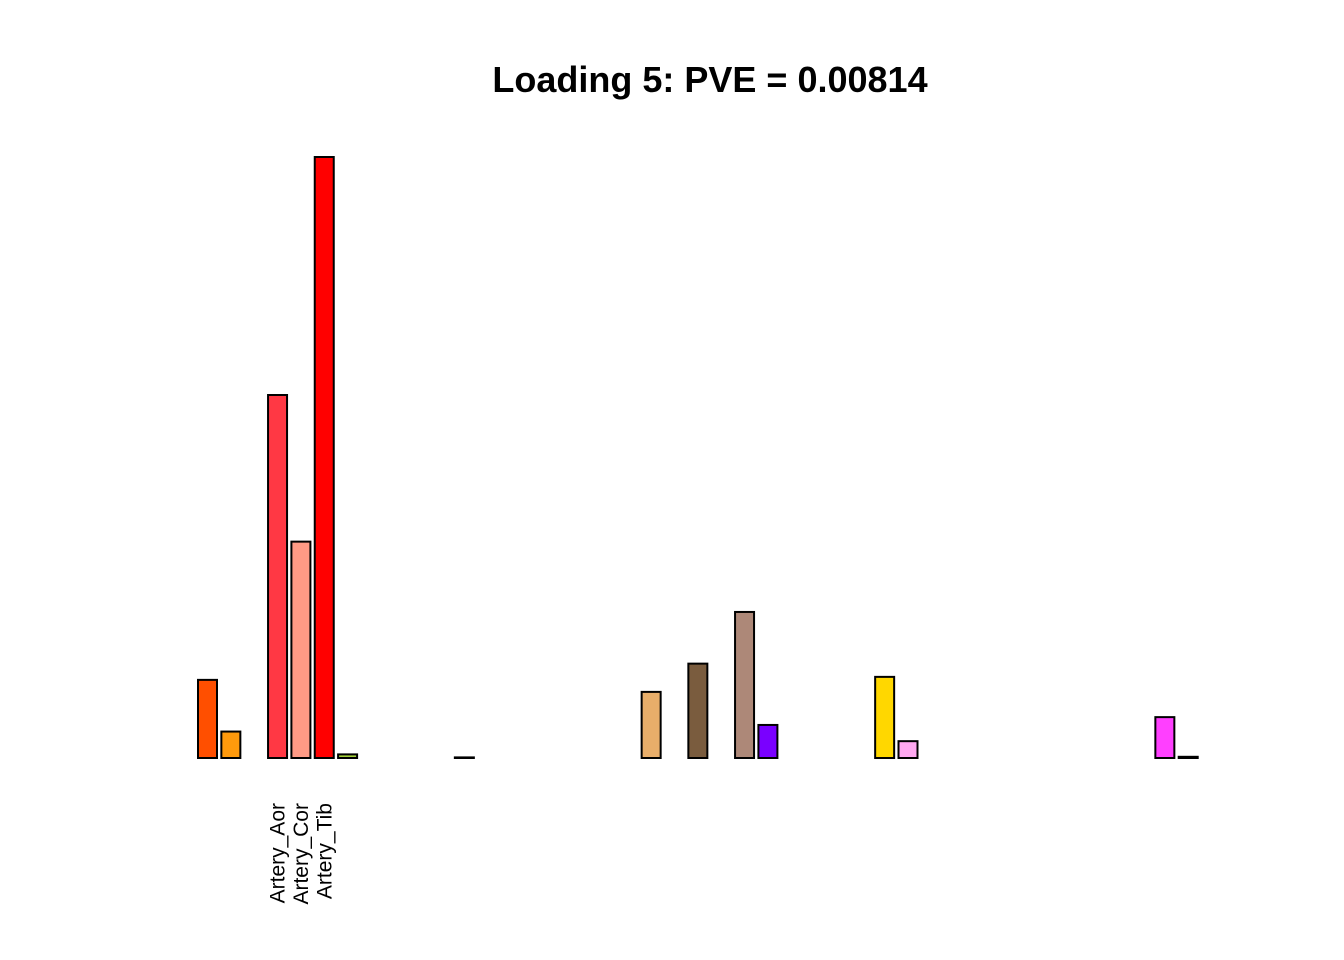  What do you see at coordinates (324, 851) in the screenshot?
I see `tick-label-5: Artery_Tib` at bounding box center [324, 851].